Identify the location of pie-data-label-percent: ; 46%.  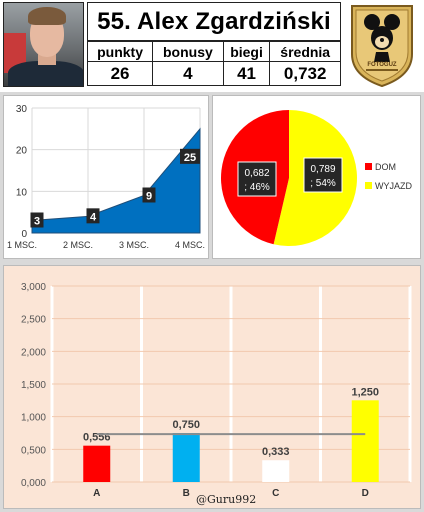
(257, 187).